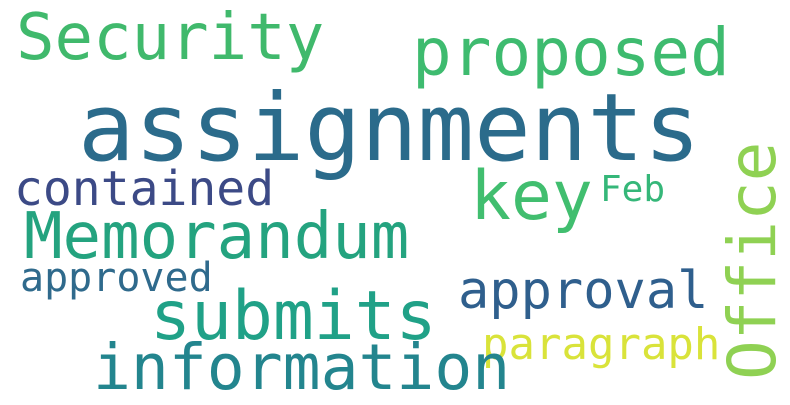 This screenshot has width=790, height=405. I want to click on word-key: key, so click(531, 196).